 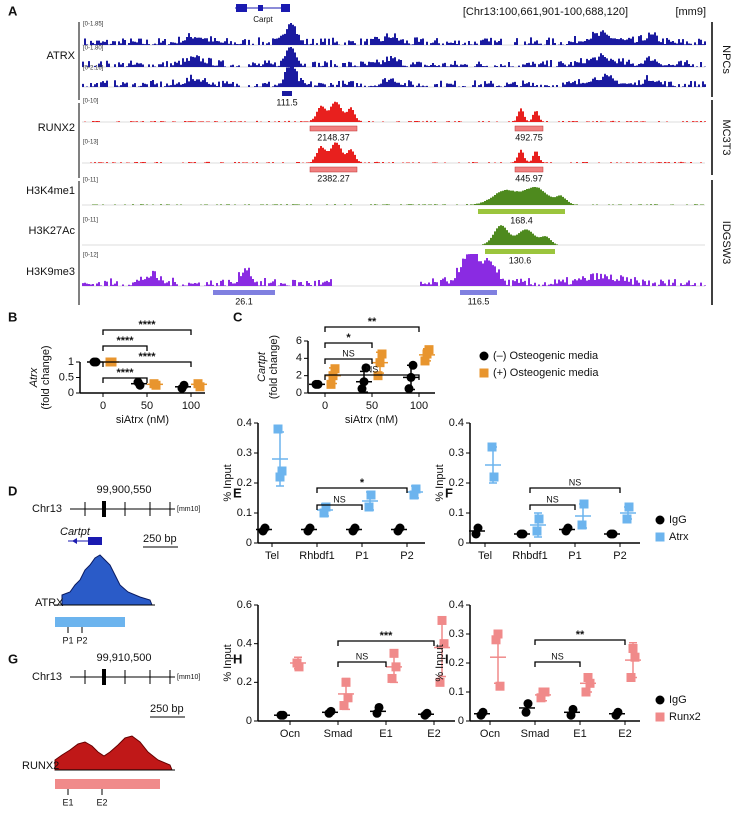 I want to click on y-tick-label: 6, so click(x=299, y=341).